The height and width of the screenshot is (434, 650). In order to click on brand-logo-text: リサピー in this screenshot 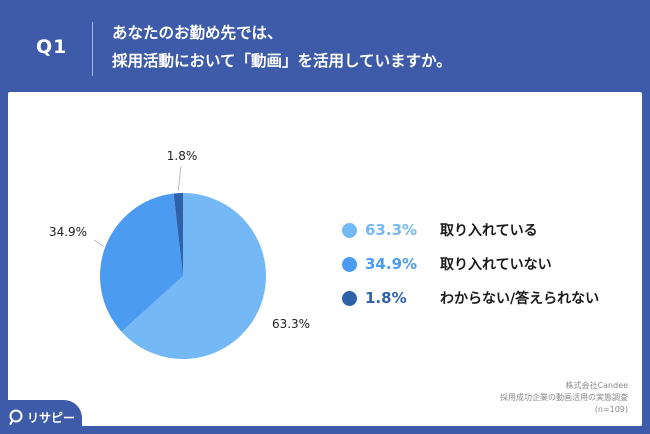, I will do `click(51, 417)`.